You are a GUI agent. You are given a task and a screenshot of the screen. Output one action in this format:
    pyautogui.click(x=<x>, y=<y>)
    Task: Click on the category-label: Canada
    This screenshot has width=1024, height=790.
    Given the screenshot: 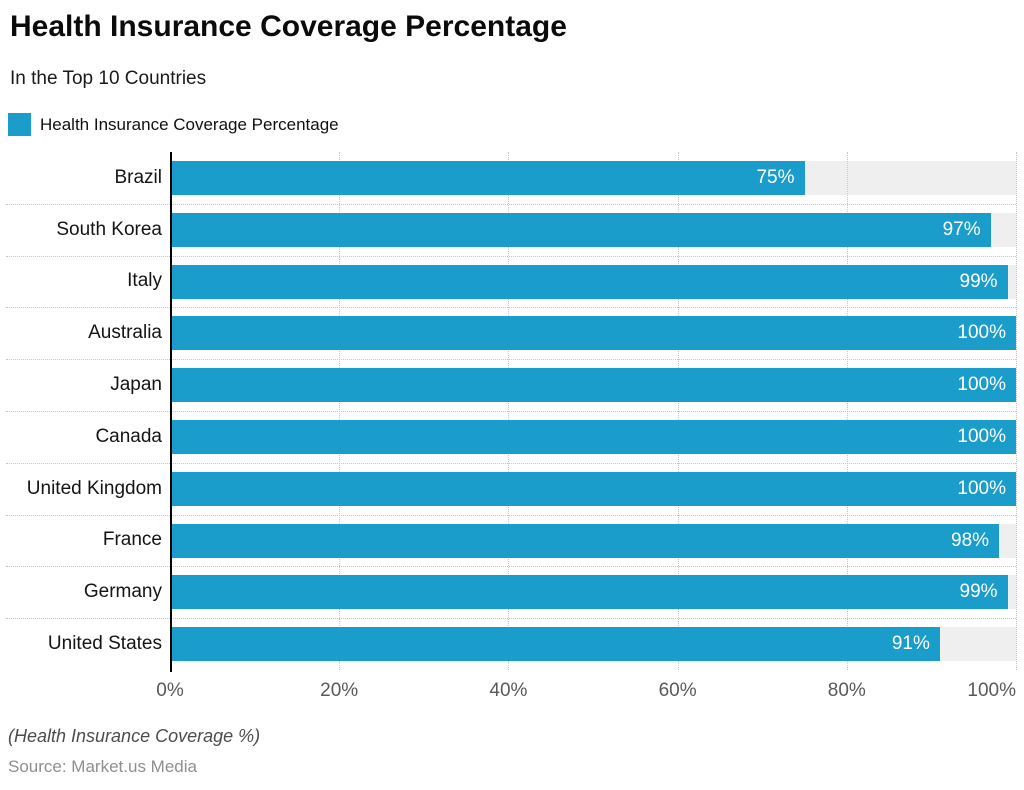 What is the action you would take?
    pyautogui.click(x=128, y=436)
    